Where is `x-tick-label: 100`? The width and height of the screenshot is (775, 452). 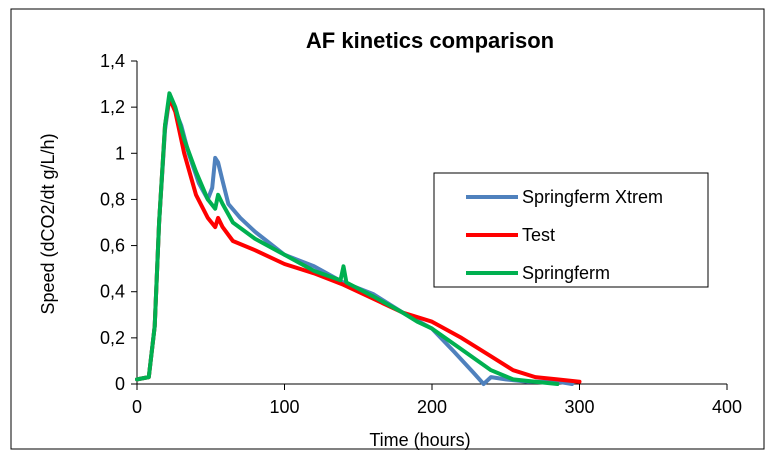
x-tick-label: 100 is located at coordinates (284, 407).